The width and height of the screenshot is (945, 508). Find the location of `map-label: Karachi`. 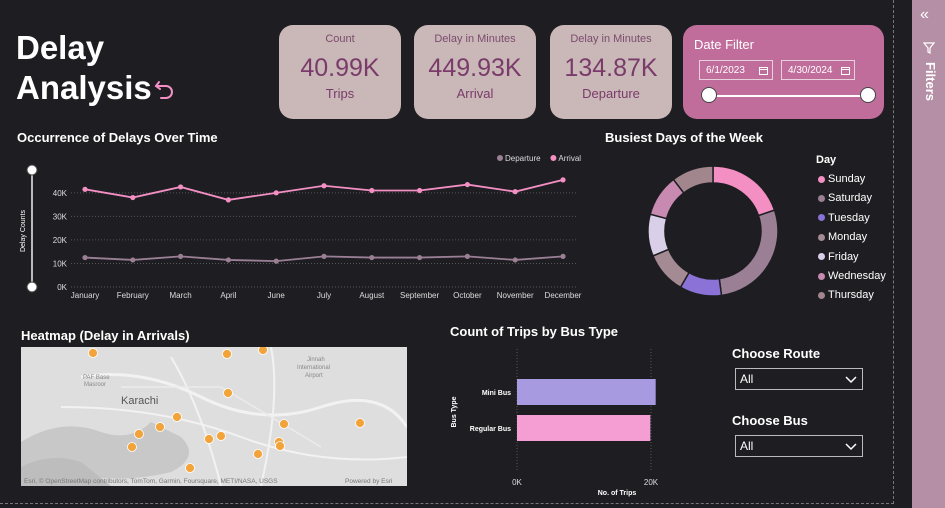

map-label: Karachi is located at coordinates (139, 401).